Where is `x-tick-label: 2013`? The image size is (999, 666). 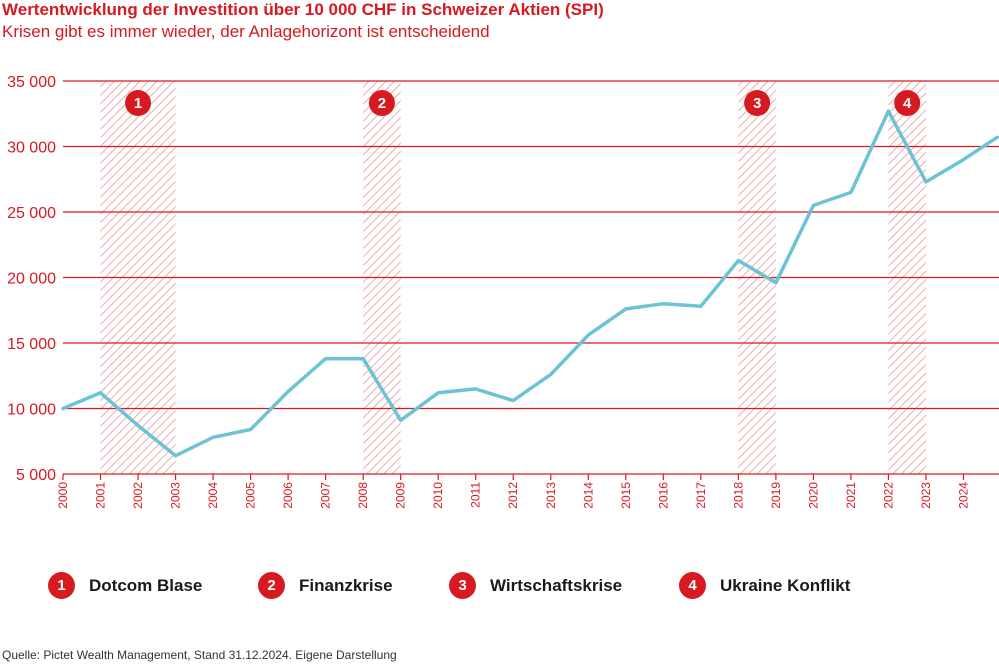 x-tick-label: 2013 is located at coordinates (551, 495).